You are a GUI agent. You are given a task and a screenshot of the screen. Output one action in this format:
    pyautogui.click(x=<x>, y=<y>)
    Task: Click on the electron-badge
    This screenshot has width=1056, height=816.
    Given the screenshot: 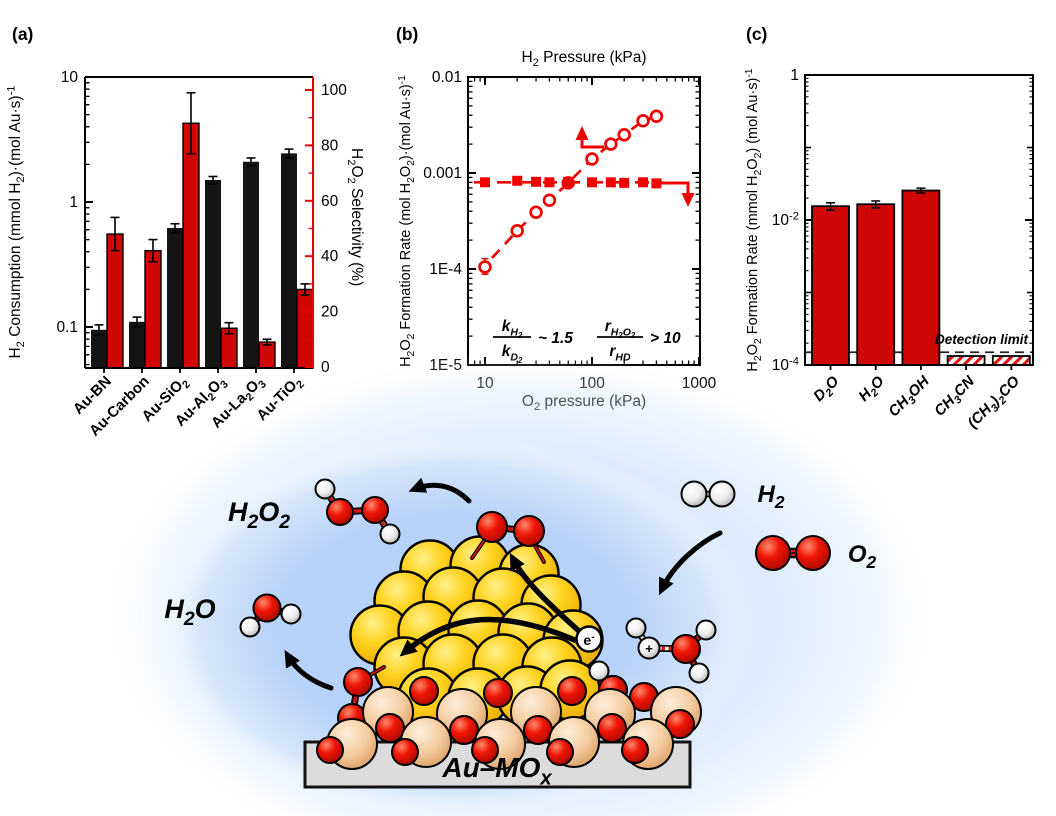 What is the action you would take?
    pyautogui.click(x=589, y=639)
    